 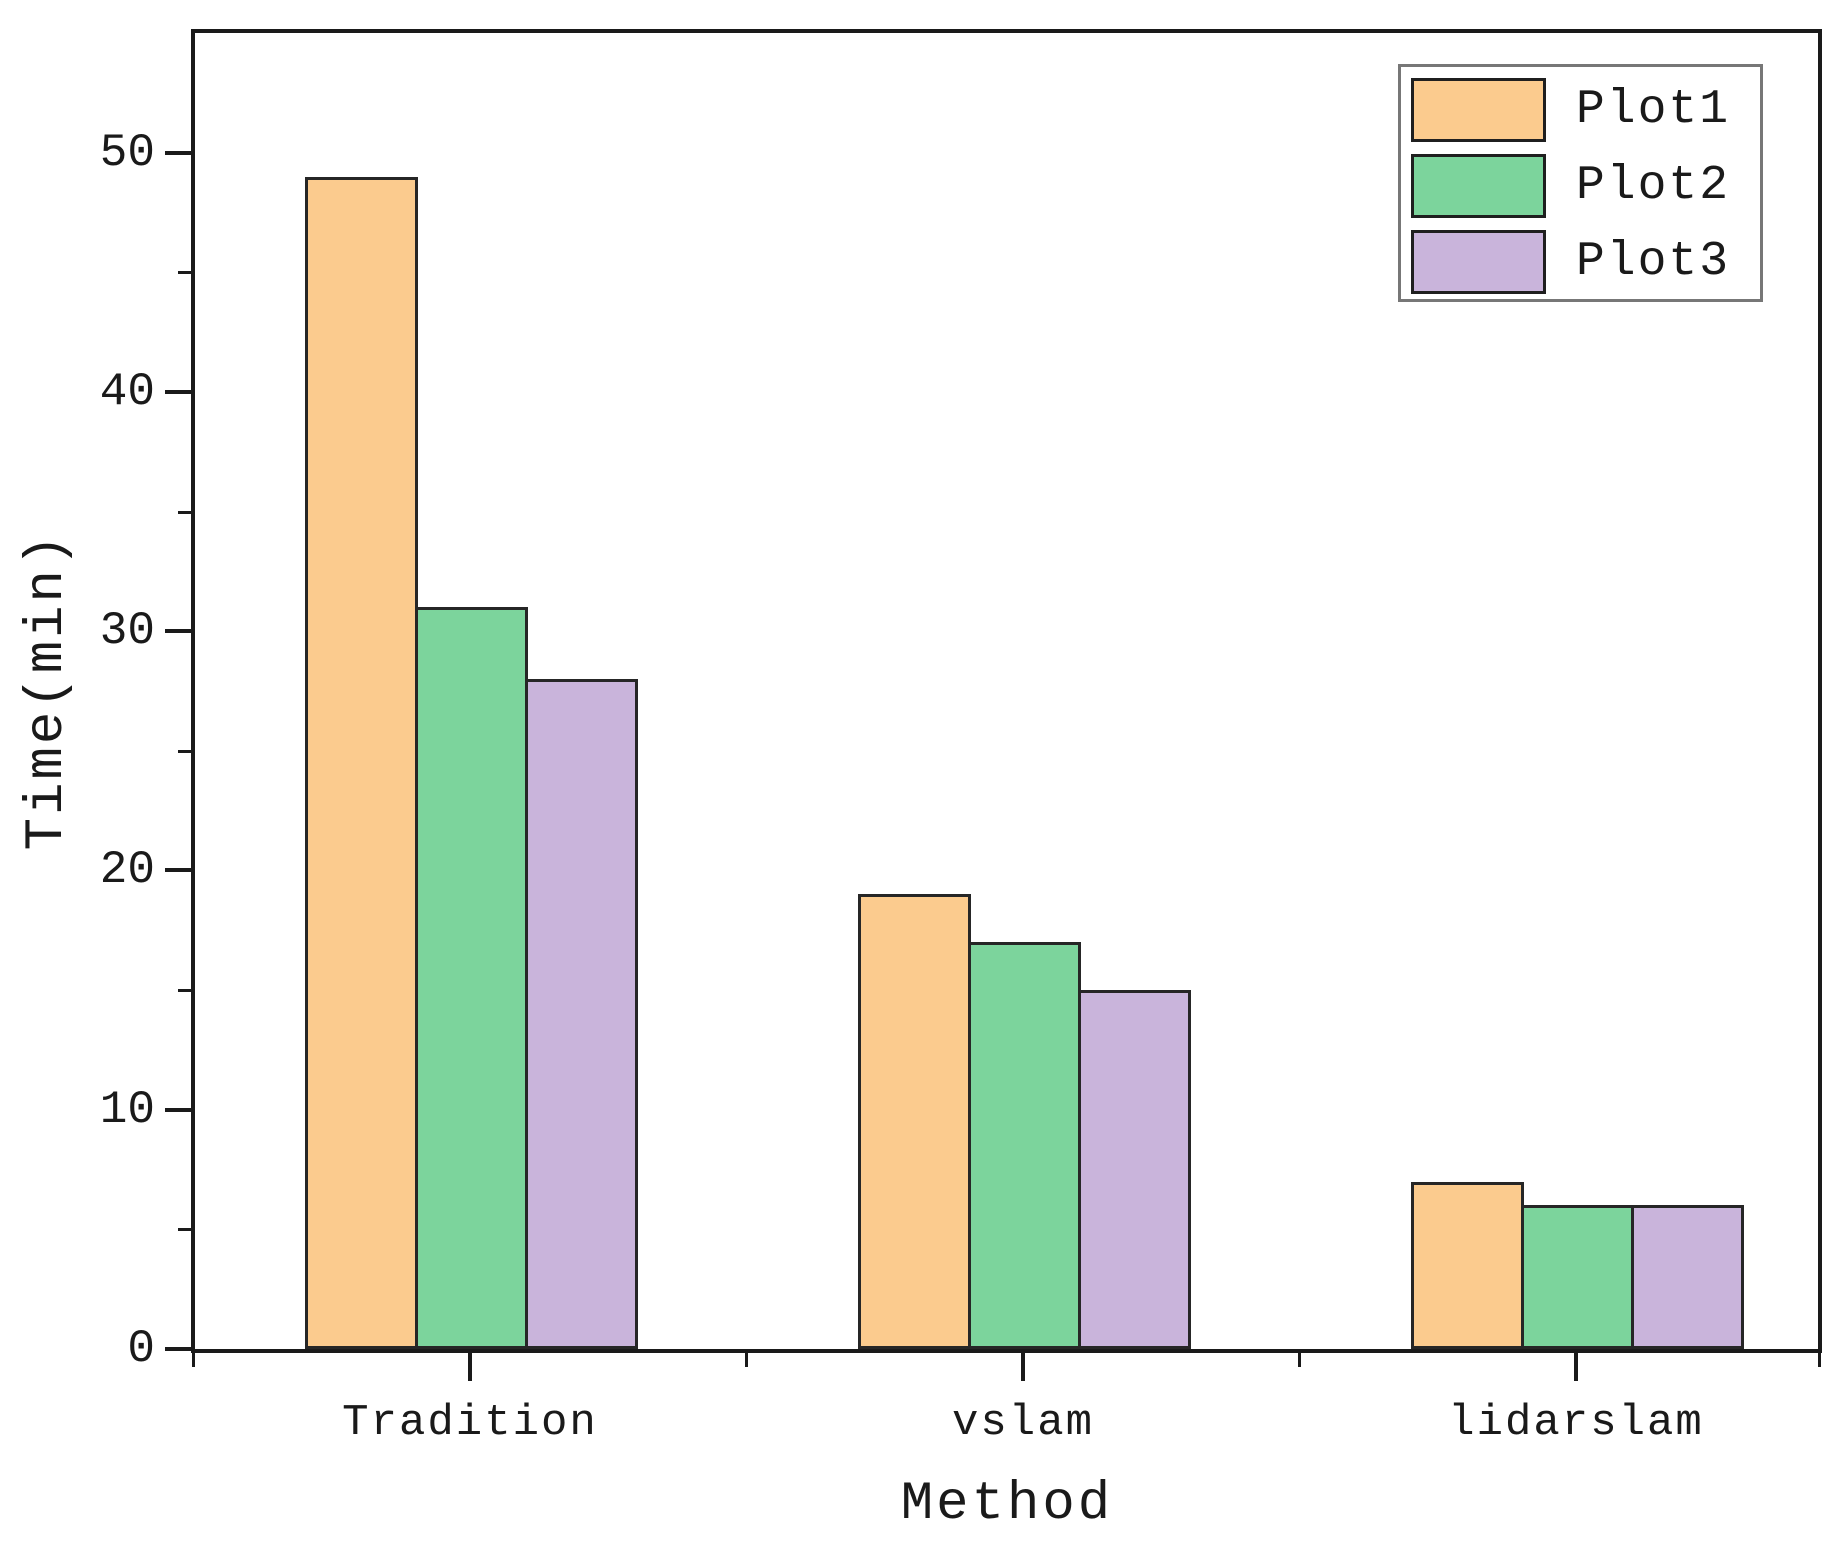 What do you see at coordinates (47, 691) in the screenshot?
I see `y-axis-title: Time(min)` at bounding box center [47, 691].